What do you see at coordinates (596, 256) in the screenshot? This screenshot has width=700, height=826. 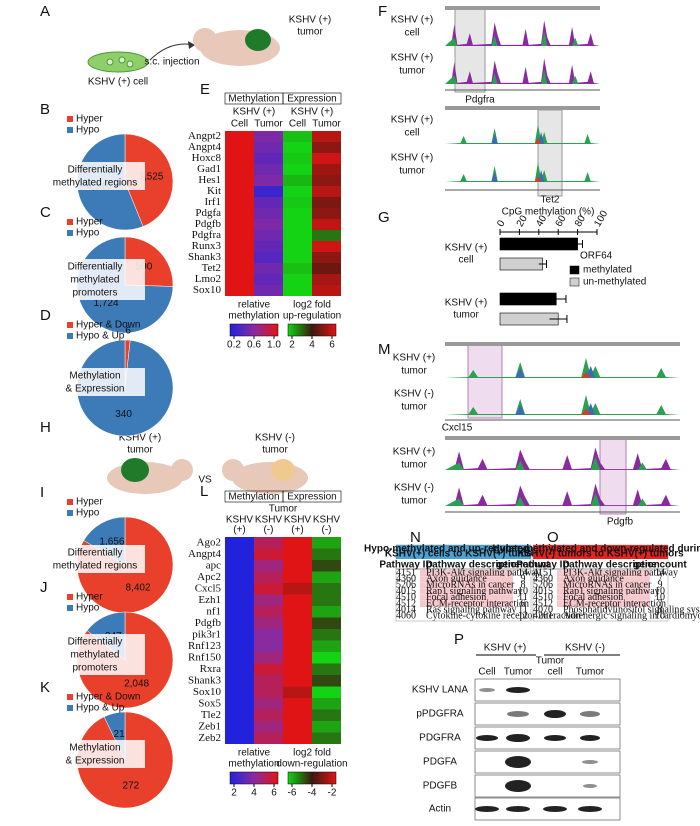 I see `legend-title: ORF64` at bounding box center [596, 256].